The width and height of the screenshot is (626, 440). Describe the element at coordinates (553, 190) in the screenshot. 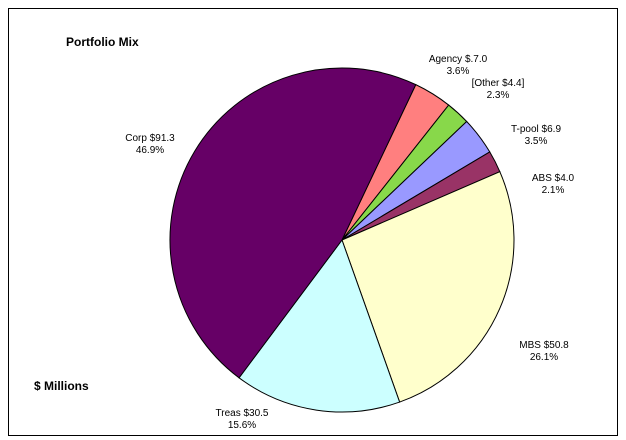

I see `slice-percent-4: 2.1%` at that location.